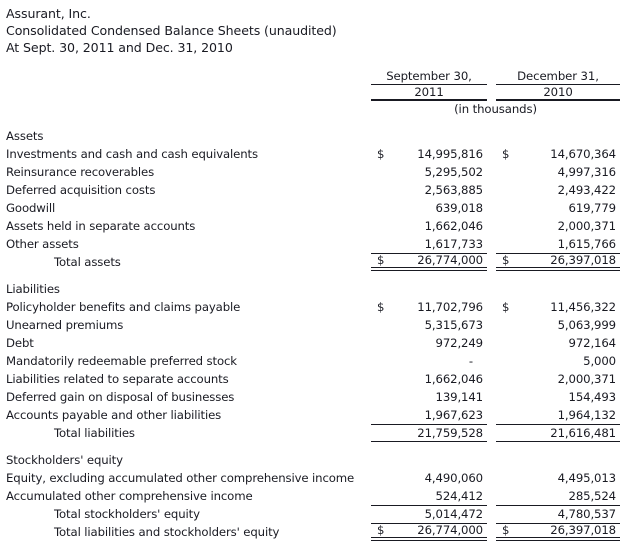 The height and width of the screenshot is (550, 623). I want to click on row-label: Accounts payable and other liabilities, so click(114, 415).